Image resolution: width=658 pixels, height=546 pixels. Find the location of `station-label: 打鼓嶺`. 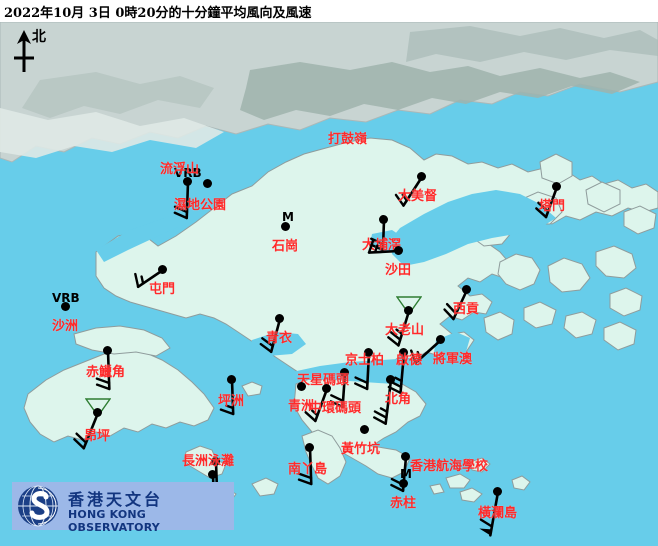

station-label: 打鼓嶺 is located at coordinates (348, 139).